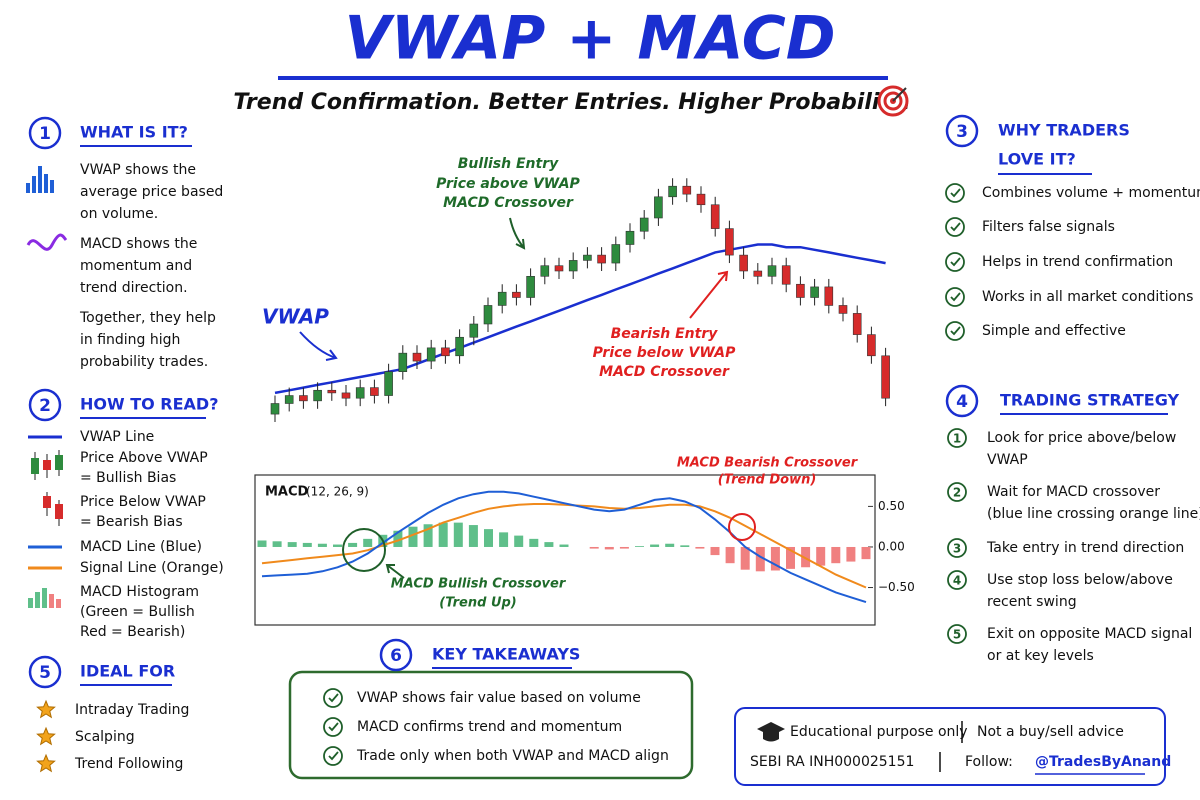  What do you see at coordinates (119, 214) in the screenshot?
I see `item-text: on volume.` at bounding box center [119, 214].